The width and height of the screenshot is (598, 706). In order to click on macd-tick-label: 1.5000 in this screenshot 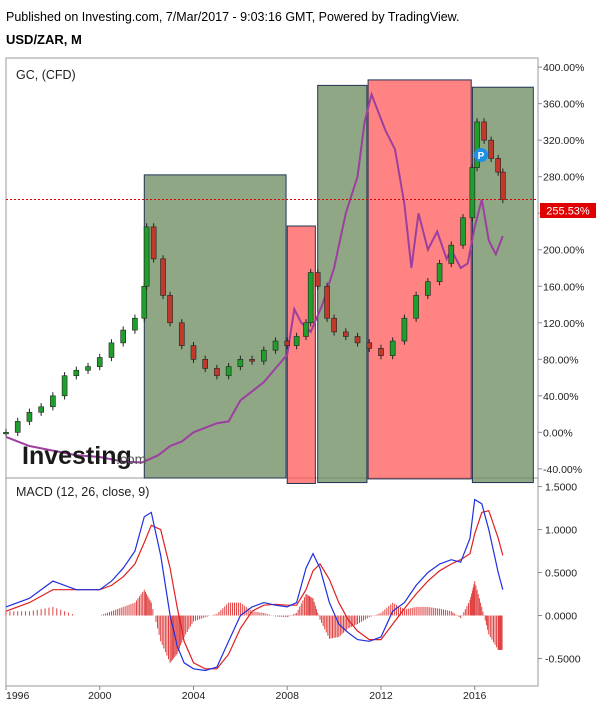, I will do `click(561, 488)`.